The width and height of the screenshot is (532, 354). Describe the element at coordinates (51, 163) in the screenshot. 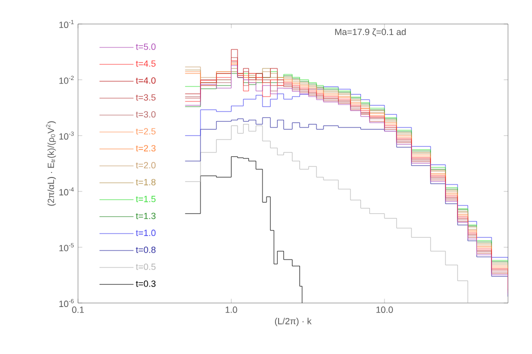

I see `y-axis-title: (2π/αL) · E$_{tr}$(k)/(ρ$_{0}$V$^{2}$)` at that location.